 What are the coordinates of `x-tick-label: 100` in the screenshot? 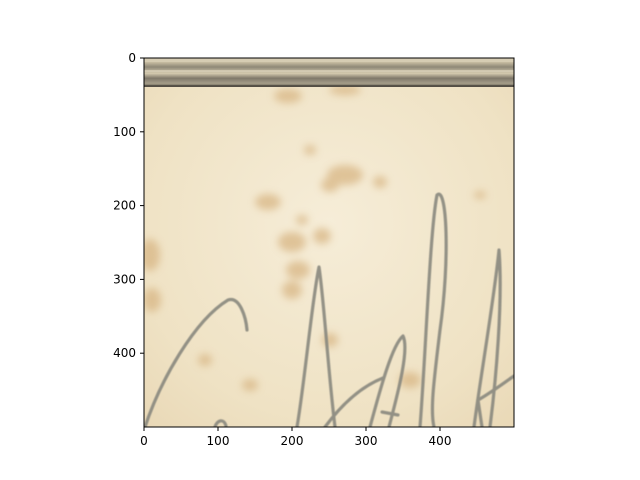 It's located at (218, 441).